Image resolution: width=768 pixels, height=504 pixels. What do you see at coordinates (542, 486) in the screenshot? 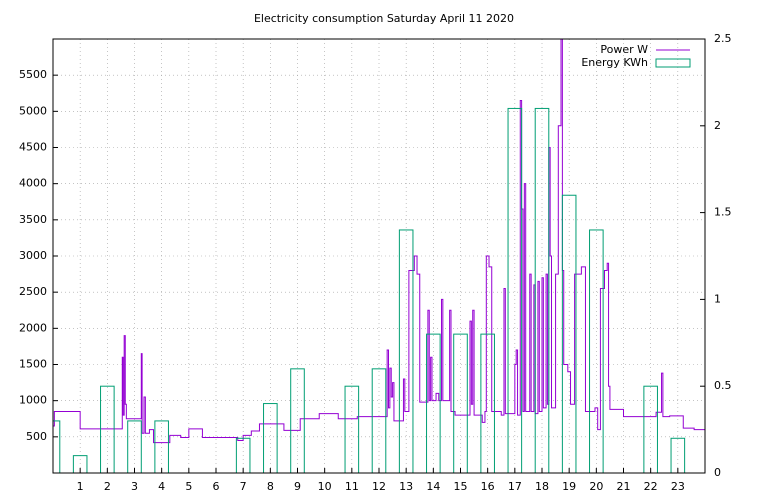
I see `x-tick-label: 18` at bounding box center [542, 486].